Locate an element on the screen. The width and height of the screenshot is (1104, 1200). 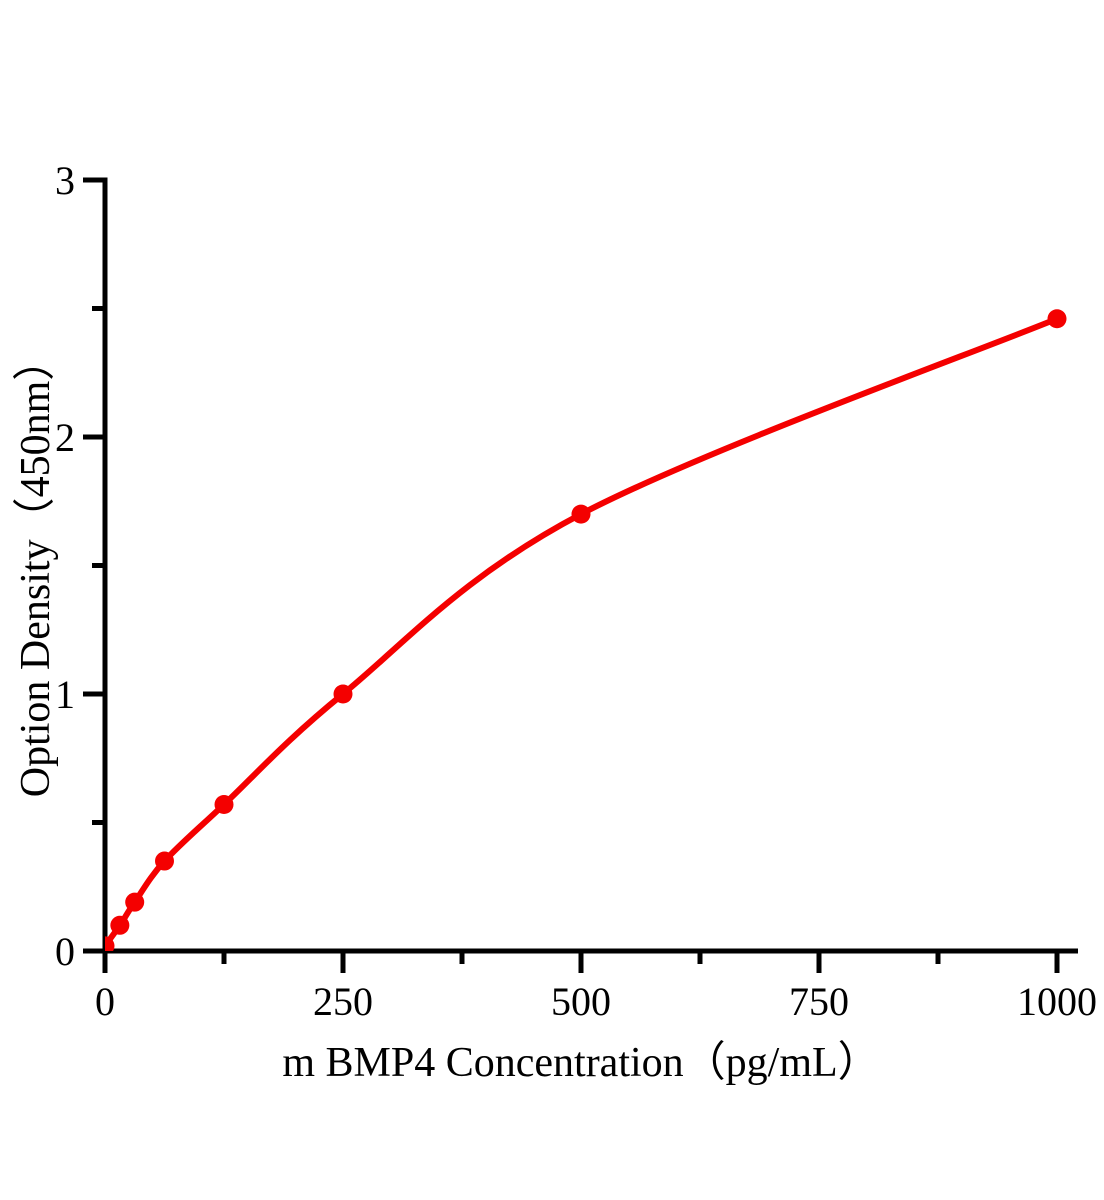
x-tick-label: 750 is located at coordinates (819, 1001).